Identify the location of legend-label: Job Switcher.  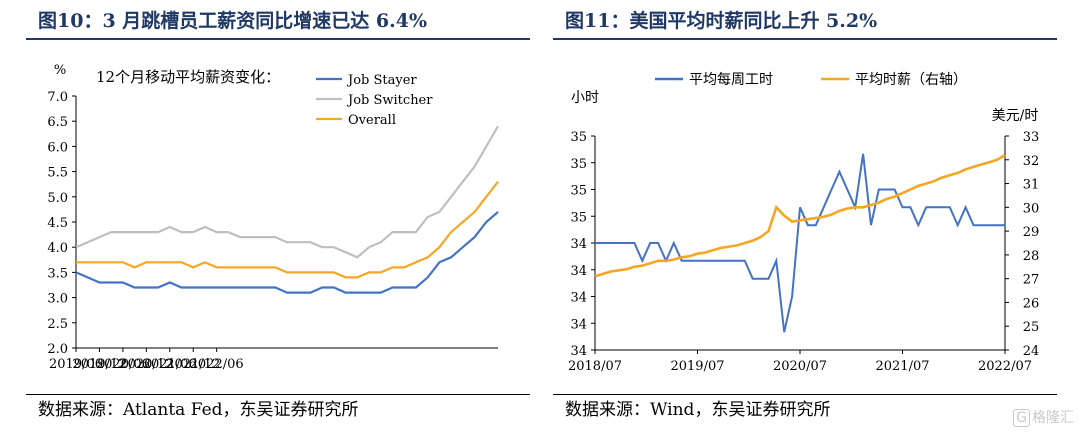
(389, 100).